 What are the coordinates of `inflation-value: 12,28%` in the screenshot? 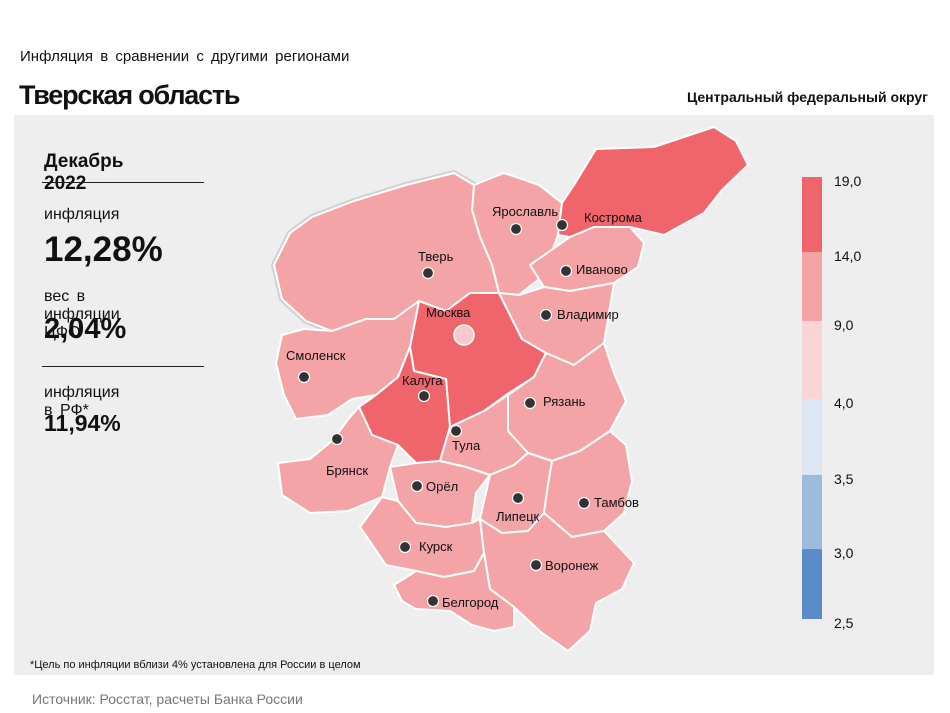 It's located at (103, 249).